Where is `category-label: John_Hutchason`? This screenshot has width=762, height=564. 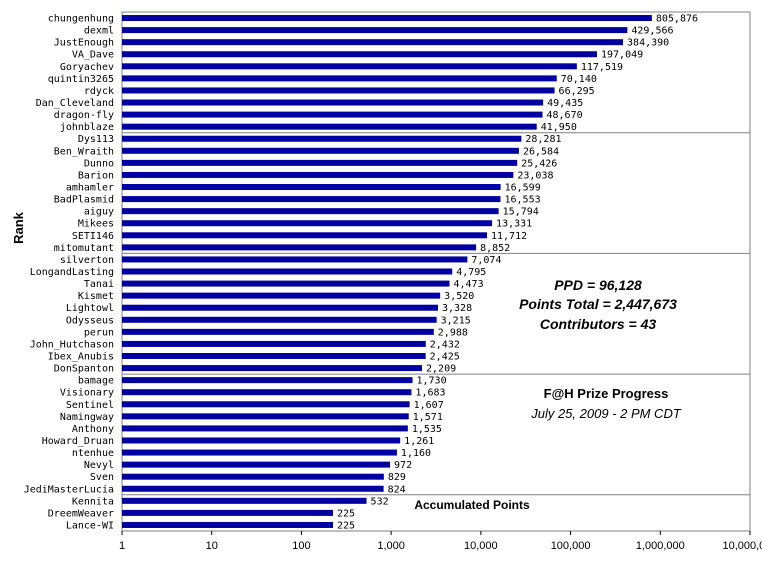 category-label: John_Hutchason is located at coordinates (72, 344).